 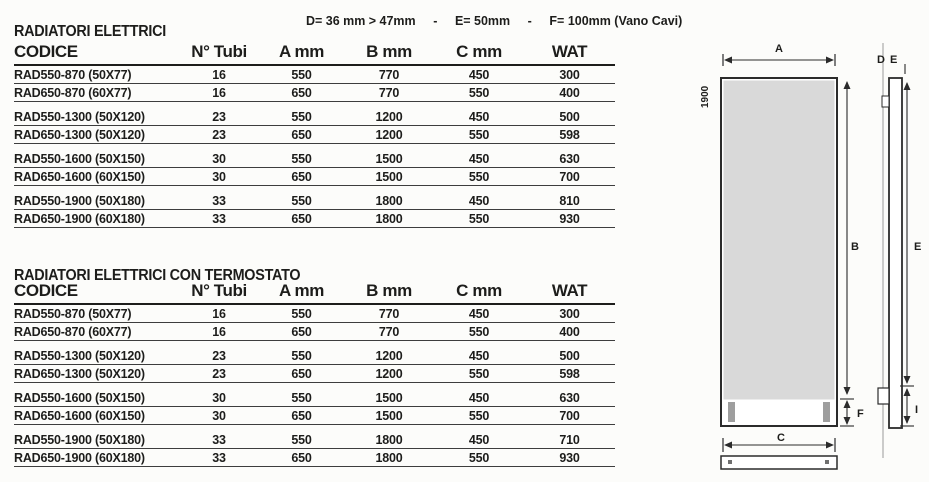 What do you see at coordinates (569, 218) in the screenshot?
I see `value-cell: 930` at bounding box center [569, 218].